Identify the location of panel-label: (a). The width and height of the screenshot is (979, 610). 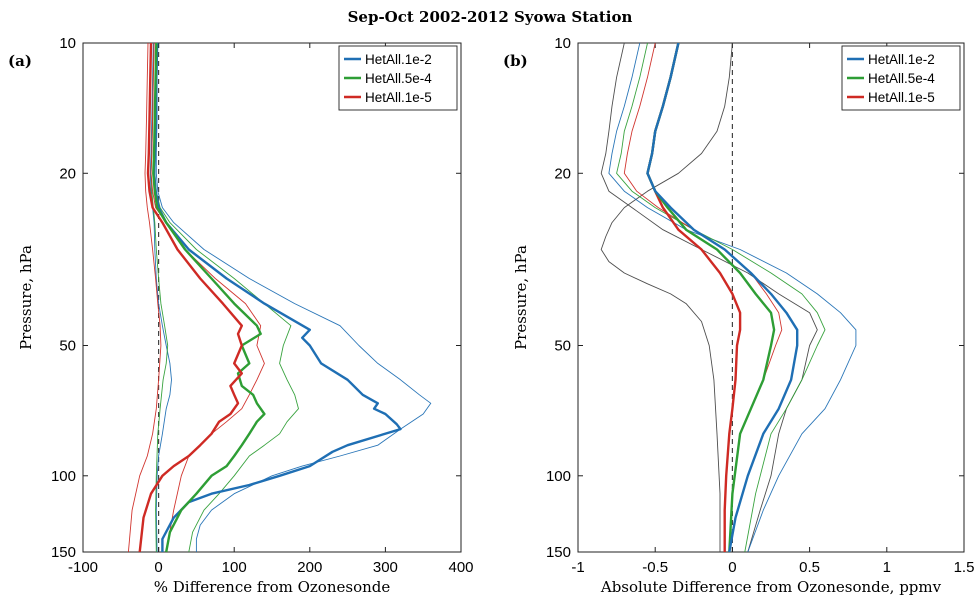
(20, 61).